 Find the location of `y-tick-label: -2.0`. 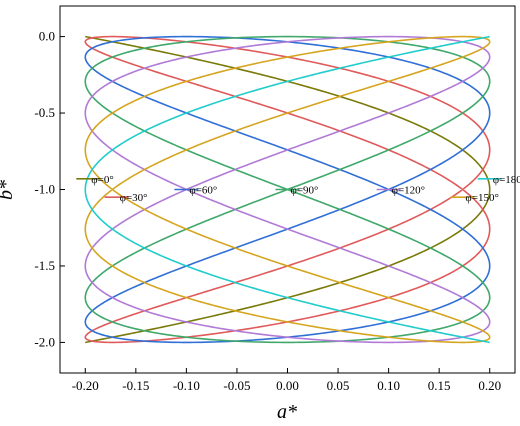

y-tick-label: -2.0 is located at coordinates (44, 341).